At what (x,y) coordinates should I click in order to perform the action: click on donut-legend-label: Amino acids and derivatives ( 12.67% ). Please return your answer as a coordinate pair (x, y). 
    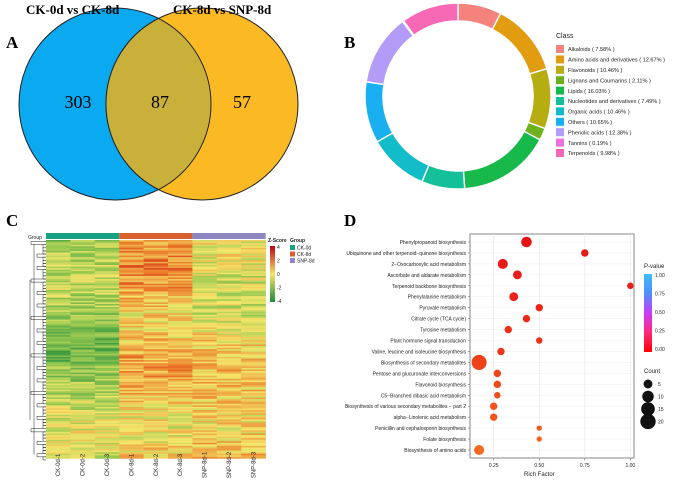
    Looking at the image, I should click on (616, 61).